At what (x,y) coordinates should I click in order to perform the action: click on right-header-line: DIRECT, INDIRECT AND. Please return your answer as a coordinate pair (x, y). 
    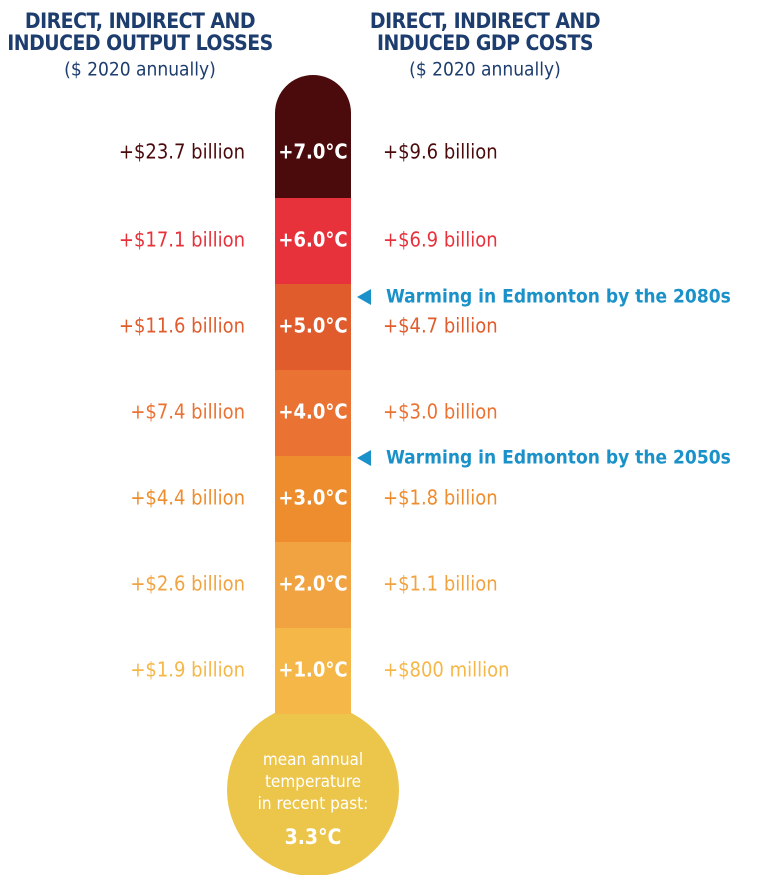
    Looking at the image, I should click on (485, 21).